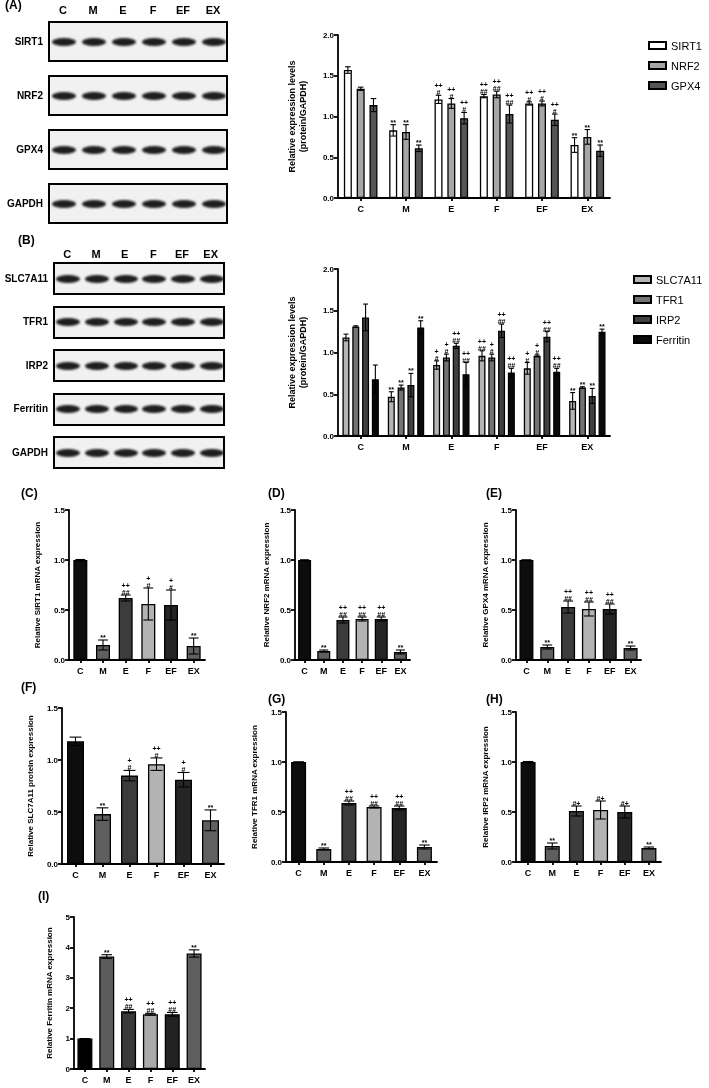 Image resolution: width=709 pixels, height=1088 pixels. I want to click on y-axis-title: Relative Ferritin mRNA expression, so click(49, 993).